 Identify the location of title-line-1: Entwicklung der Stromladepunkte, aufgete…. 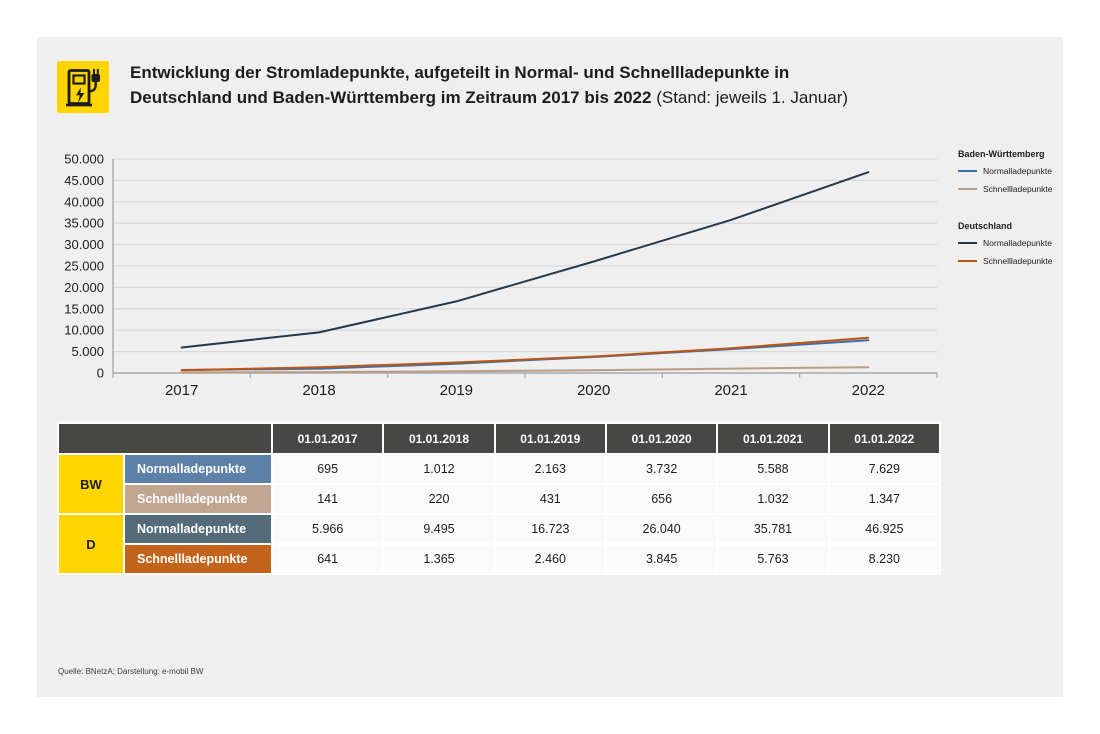
(460, 72).